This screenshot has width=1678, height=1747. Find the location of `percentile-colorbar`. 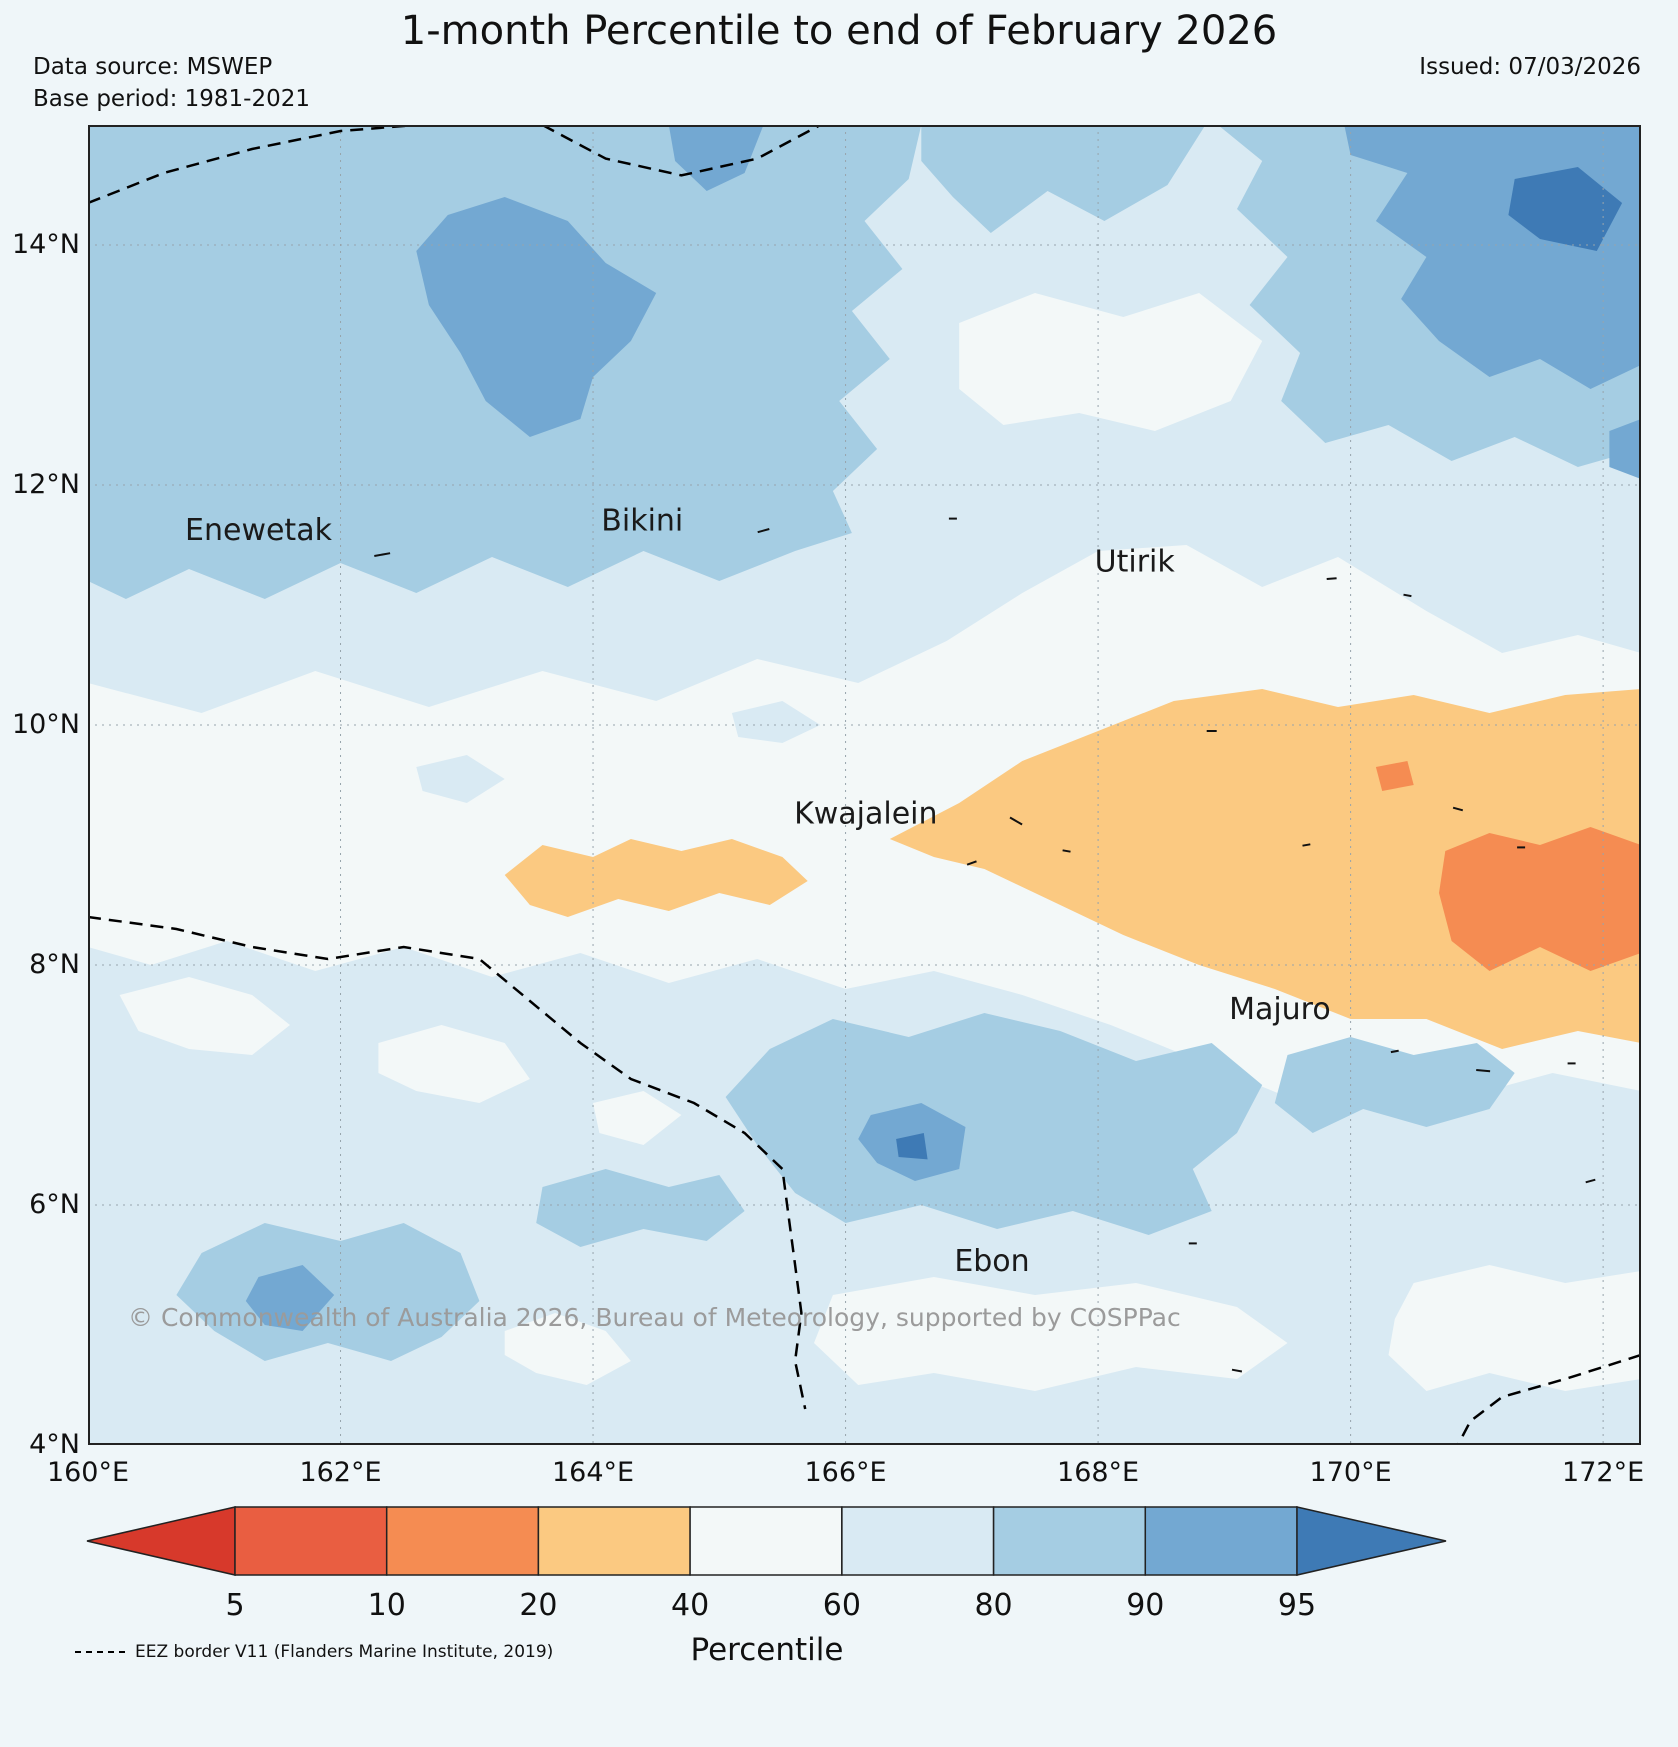

percentile-colorbar is located at coordinates (766, 1541).